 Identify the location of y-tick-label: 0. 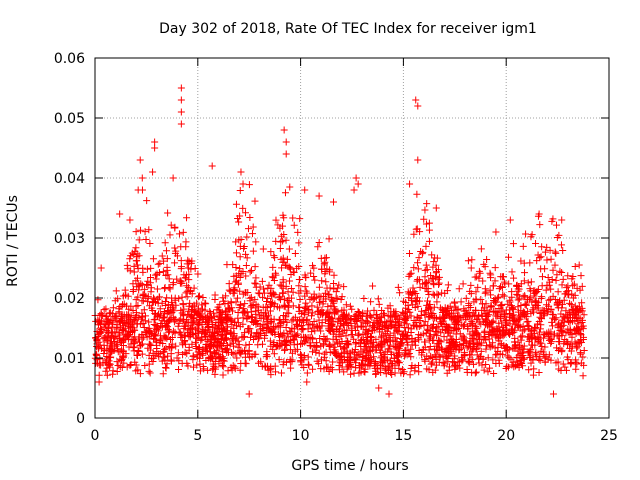
(80, 419).